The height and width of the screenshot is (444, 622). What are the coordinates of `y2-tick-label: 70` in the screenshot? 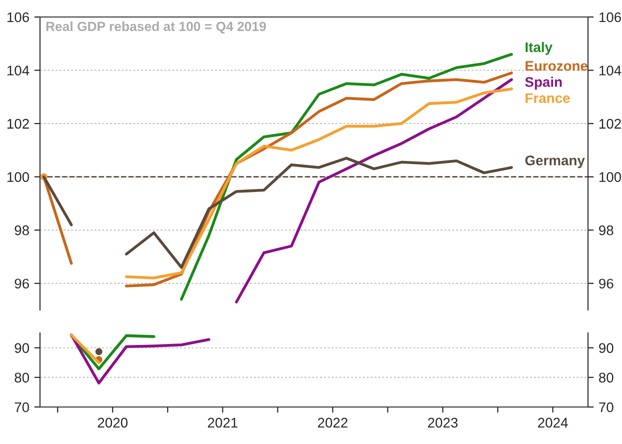 It's located at (606, 407).